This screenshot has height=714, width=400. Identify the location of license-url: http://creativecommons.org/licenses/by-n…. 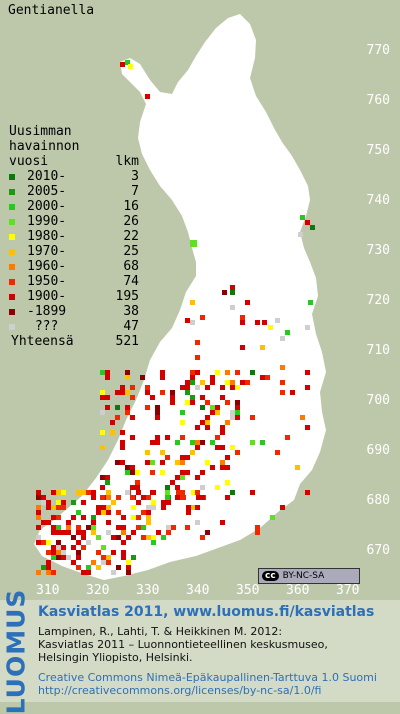
(180, 690).